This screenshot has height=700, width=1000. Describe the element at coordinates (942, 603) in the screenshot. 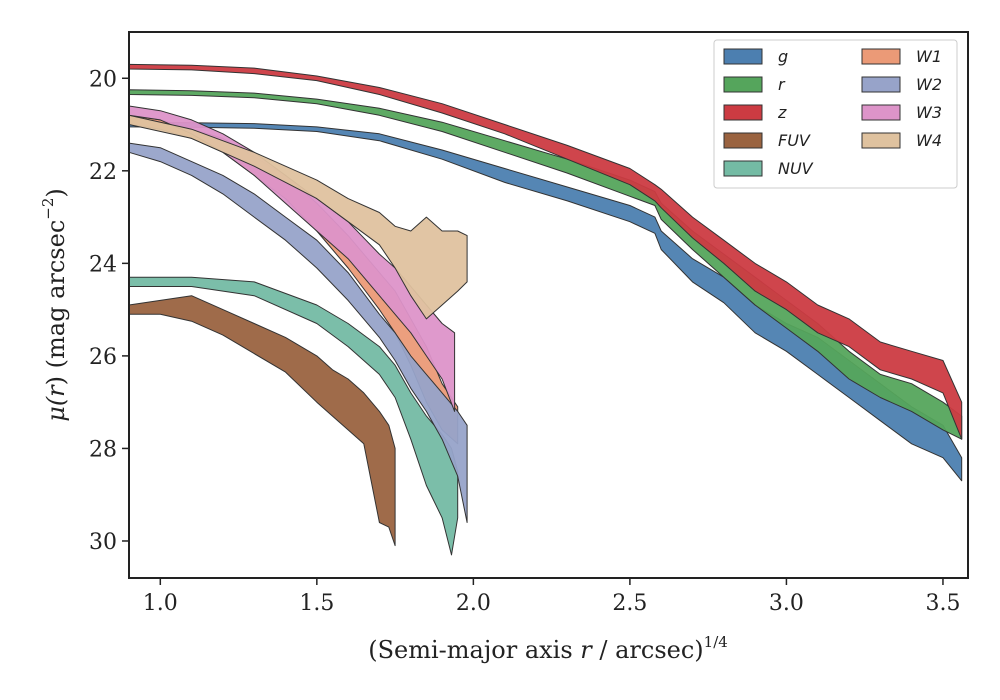

I see `x-tick-label: 3.5` at that location.